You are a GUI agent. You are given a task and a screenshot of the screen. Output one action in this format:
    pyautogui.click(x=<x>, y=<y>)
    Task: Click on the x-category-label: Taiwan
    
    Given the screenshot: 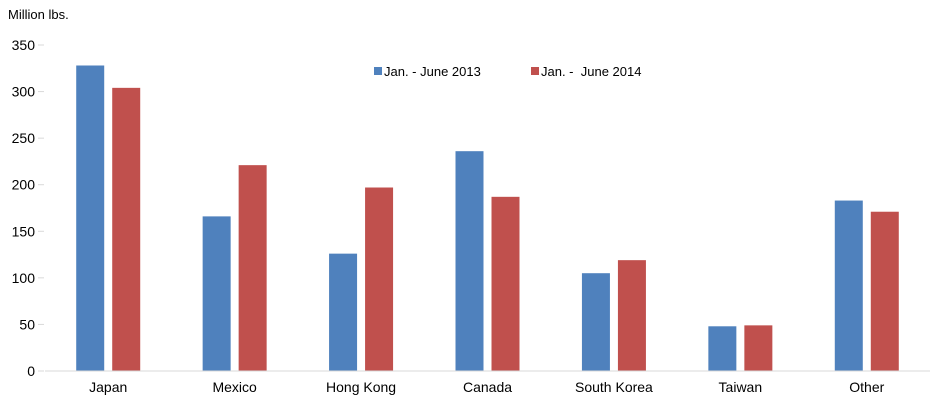 What is the action you would take?
    pyautogui.click(x=741, y=387)
    